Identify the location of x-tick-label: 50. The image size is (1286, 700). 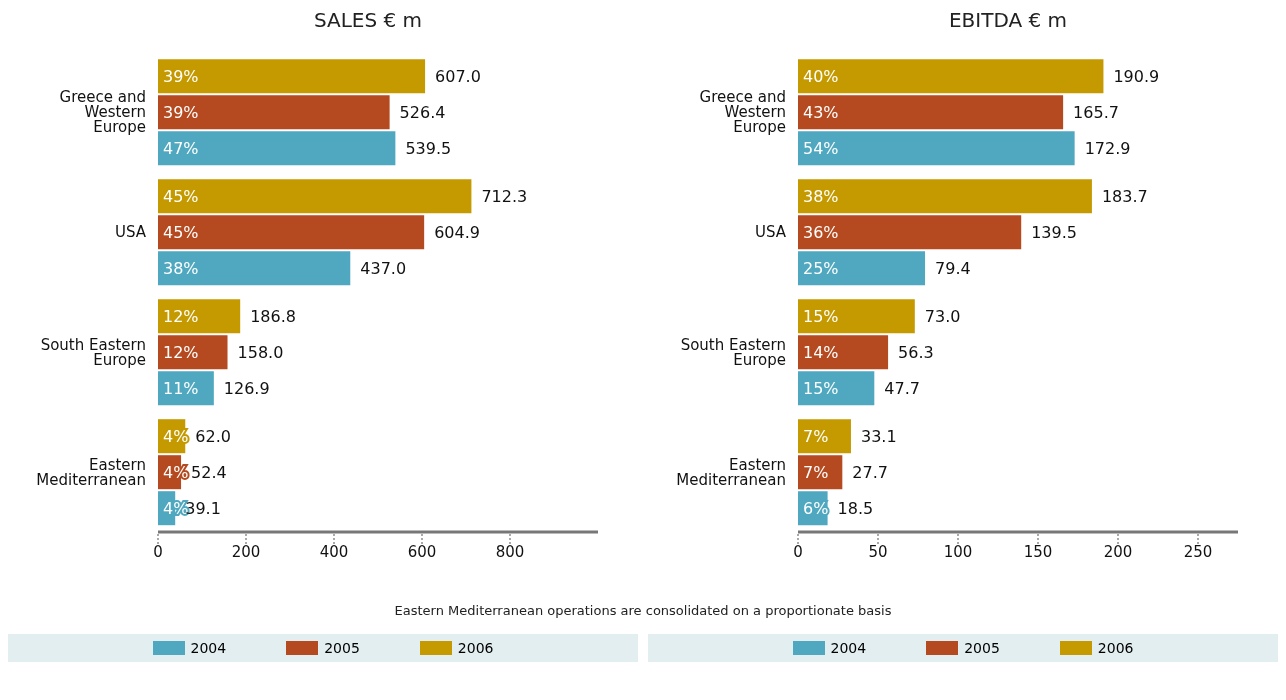
(878, 551).